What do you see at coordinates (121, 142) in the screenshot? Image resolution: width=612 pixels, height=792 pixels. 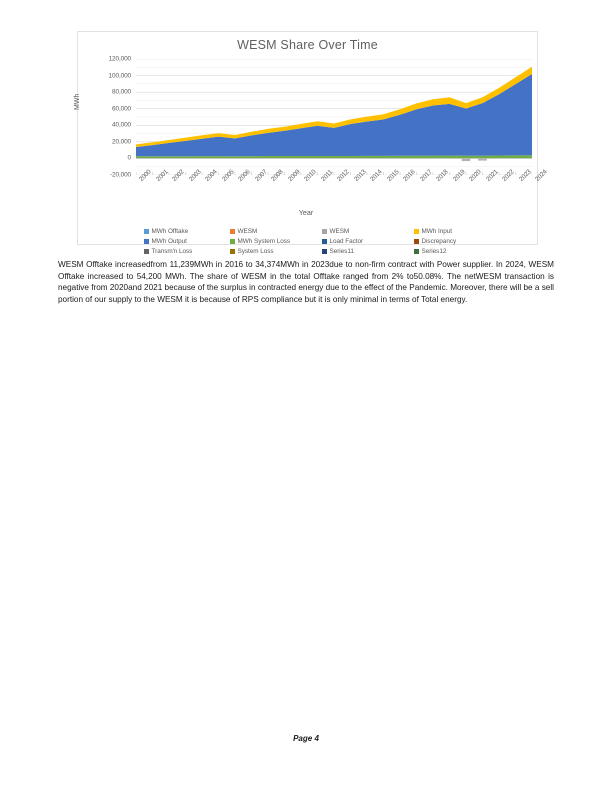 I see `y-axis-tick: 20,000` at bounding box center [121, 142].